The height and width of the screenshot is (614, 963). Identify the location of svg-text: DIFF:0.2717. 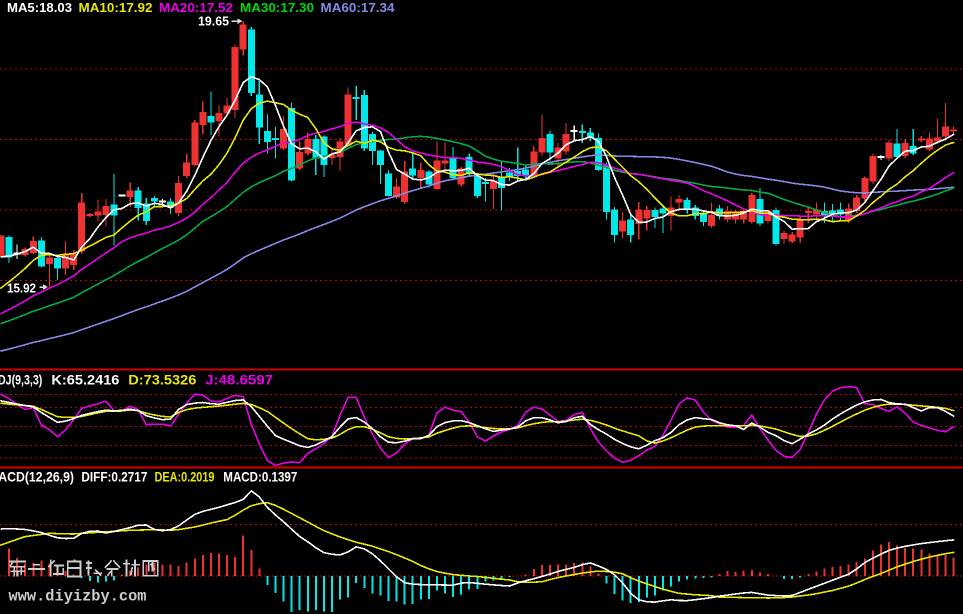
(114, 477).